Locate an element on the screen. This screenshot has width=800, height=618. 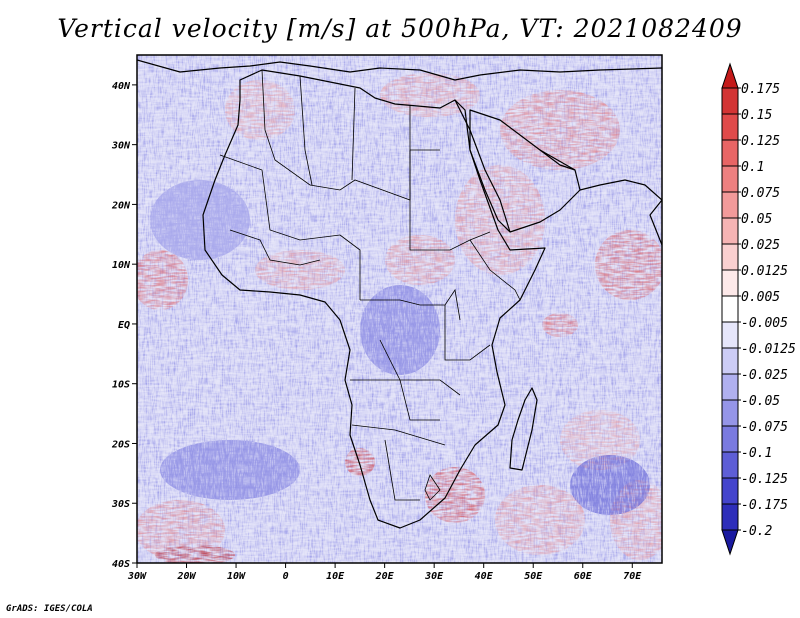
colorbar-label: 0.075 is located at coordinates (760, 193).